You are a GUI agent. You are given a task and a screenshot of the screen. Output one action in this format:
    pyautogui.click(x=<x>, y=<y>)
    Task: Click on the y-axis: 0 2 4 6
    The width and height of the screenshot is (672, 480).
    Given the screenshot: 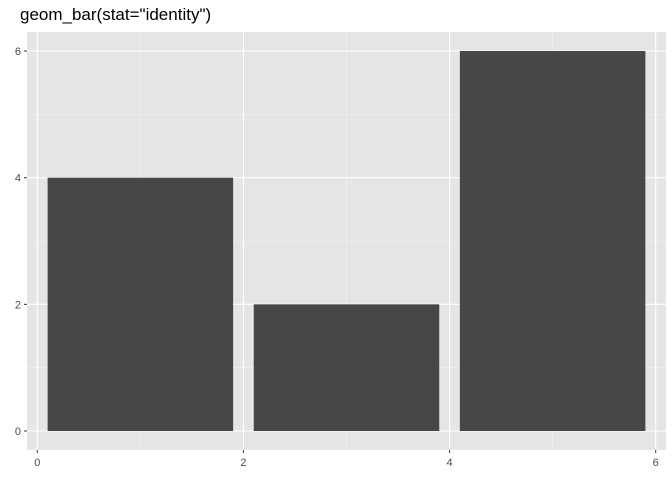 What is the action you would take?
    pyautogui.click(x=21, y=242)
    